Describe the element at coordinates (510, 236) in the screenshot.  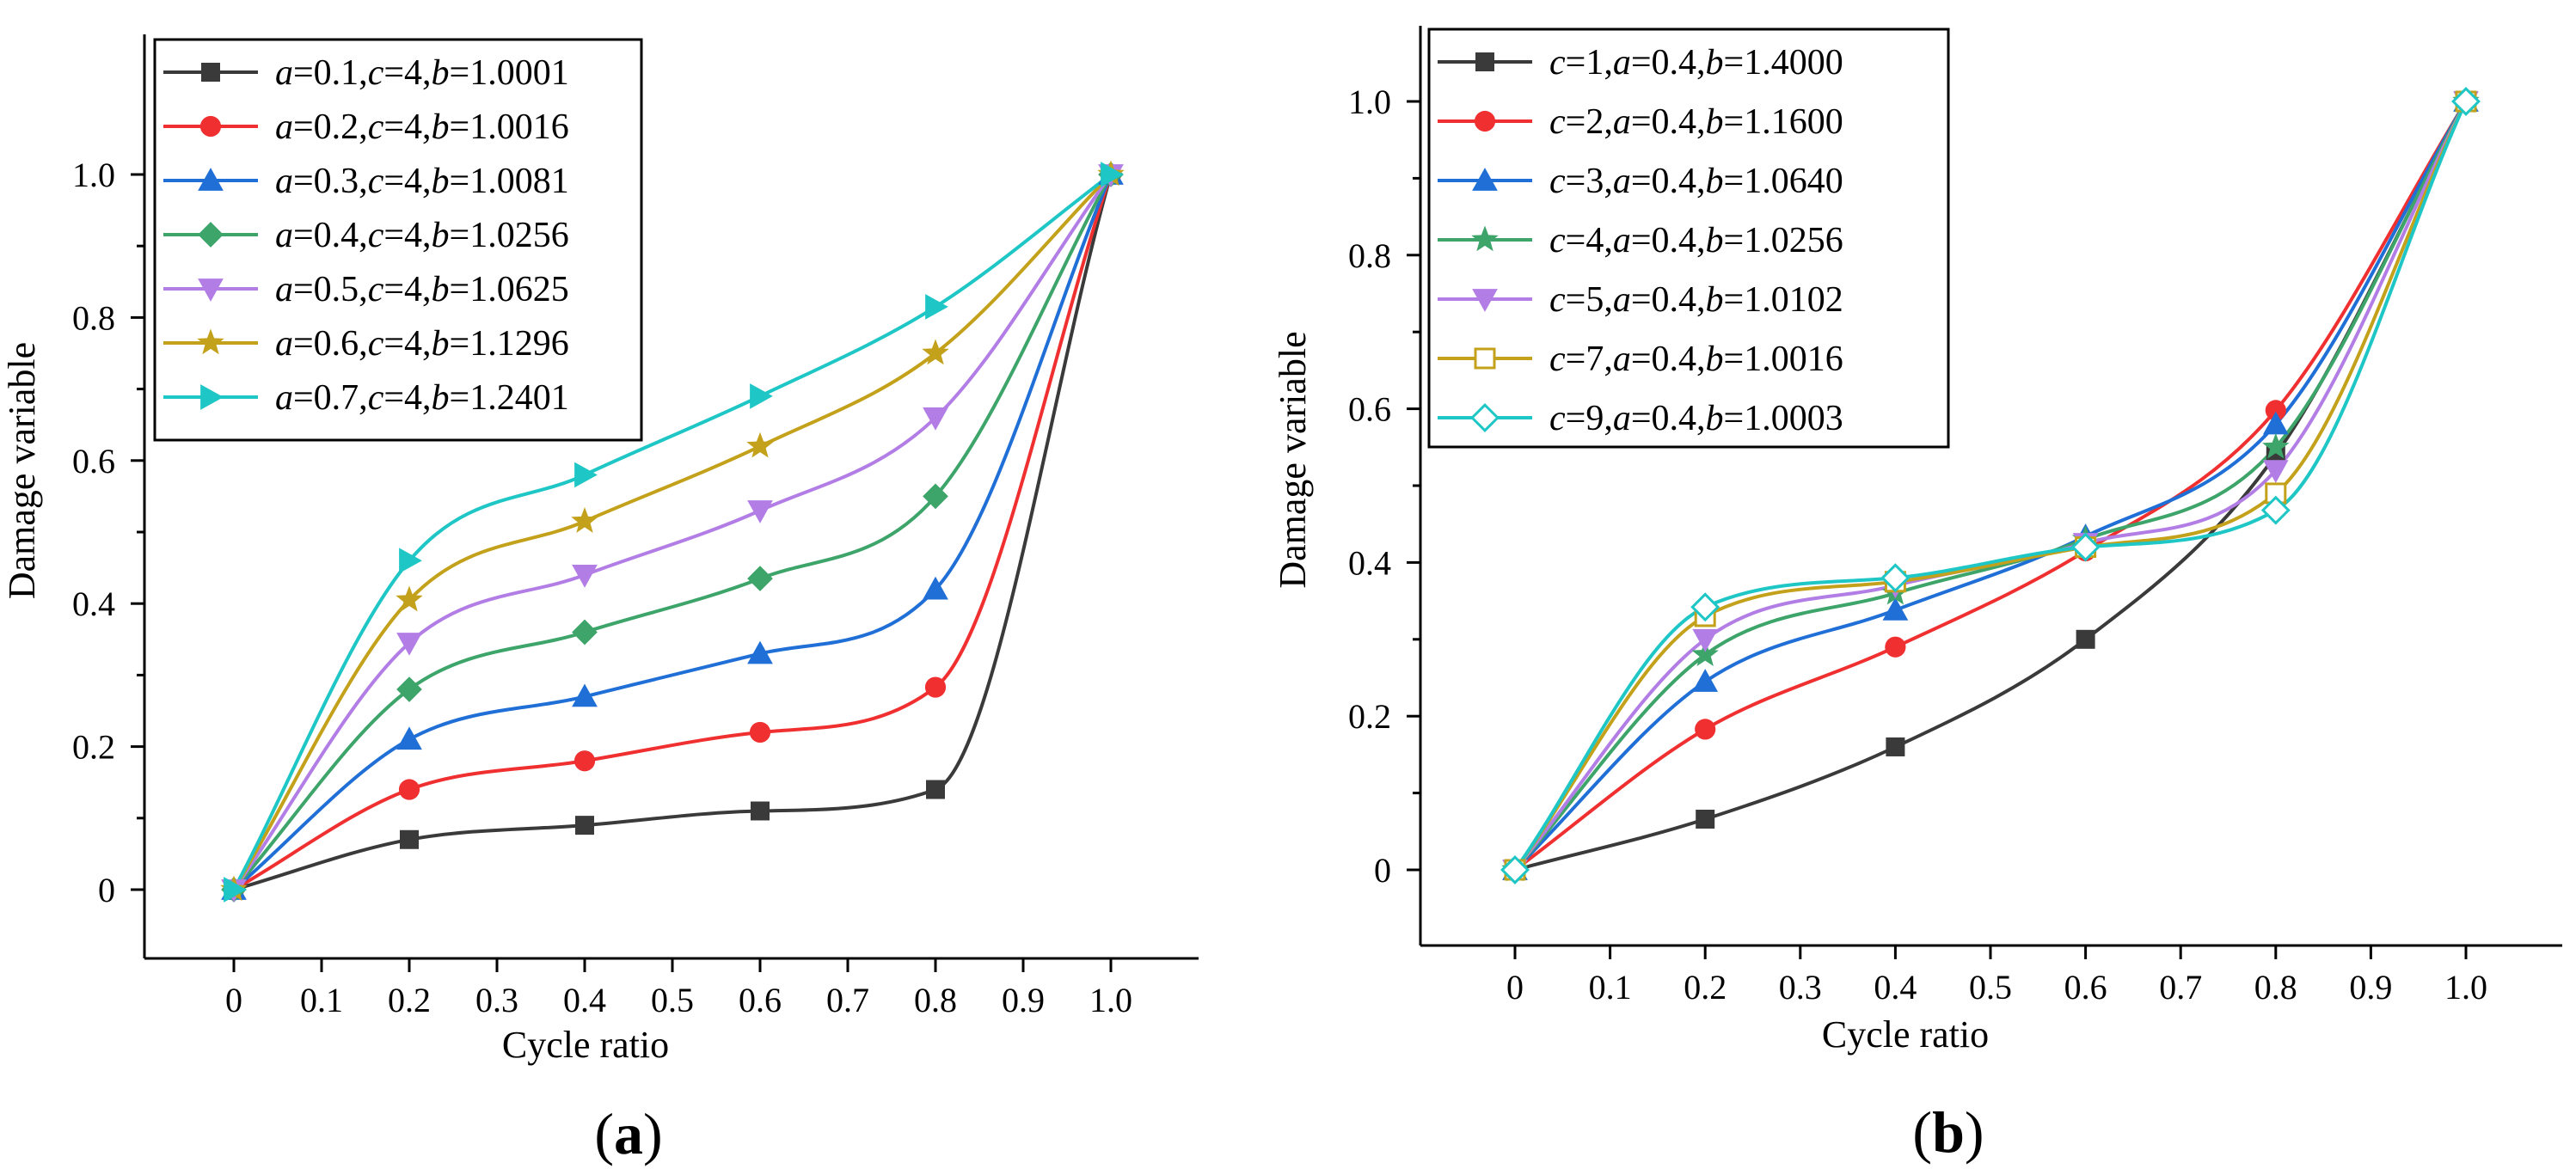
I see `legend-param-value: =1.0256` at that location.